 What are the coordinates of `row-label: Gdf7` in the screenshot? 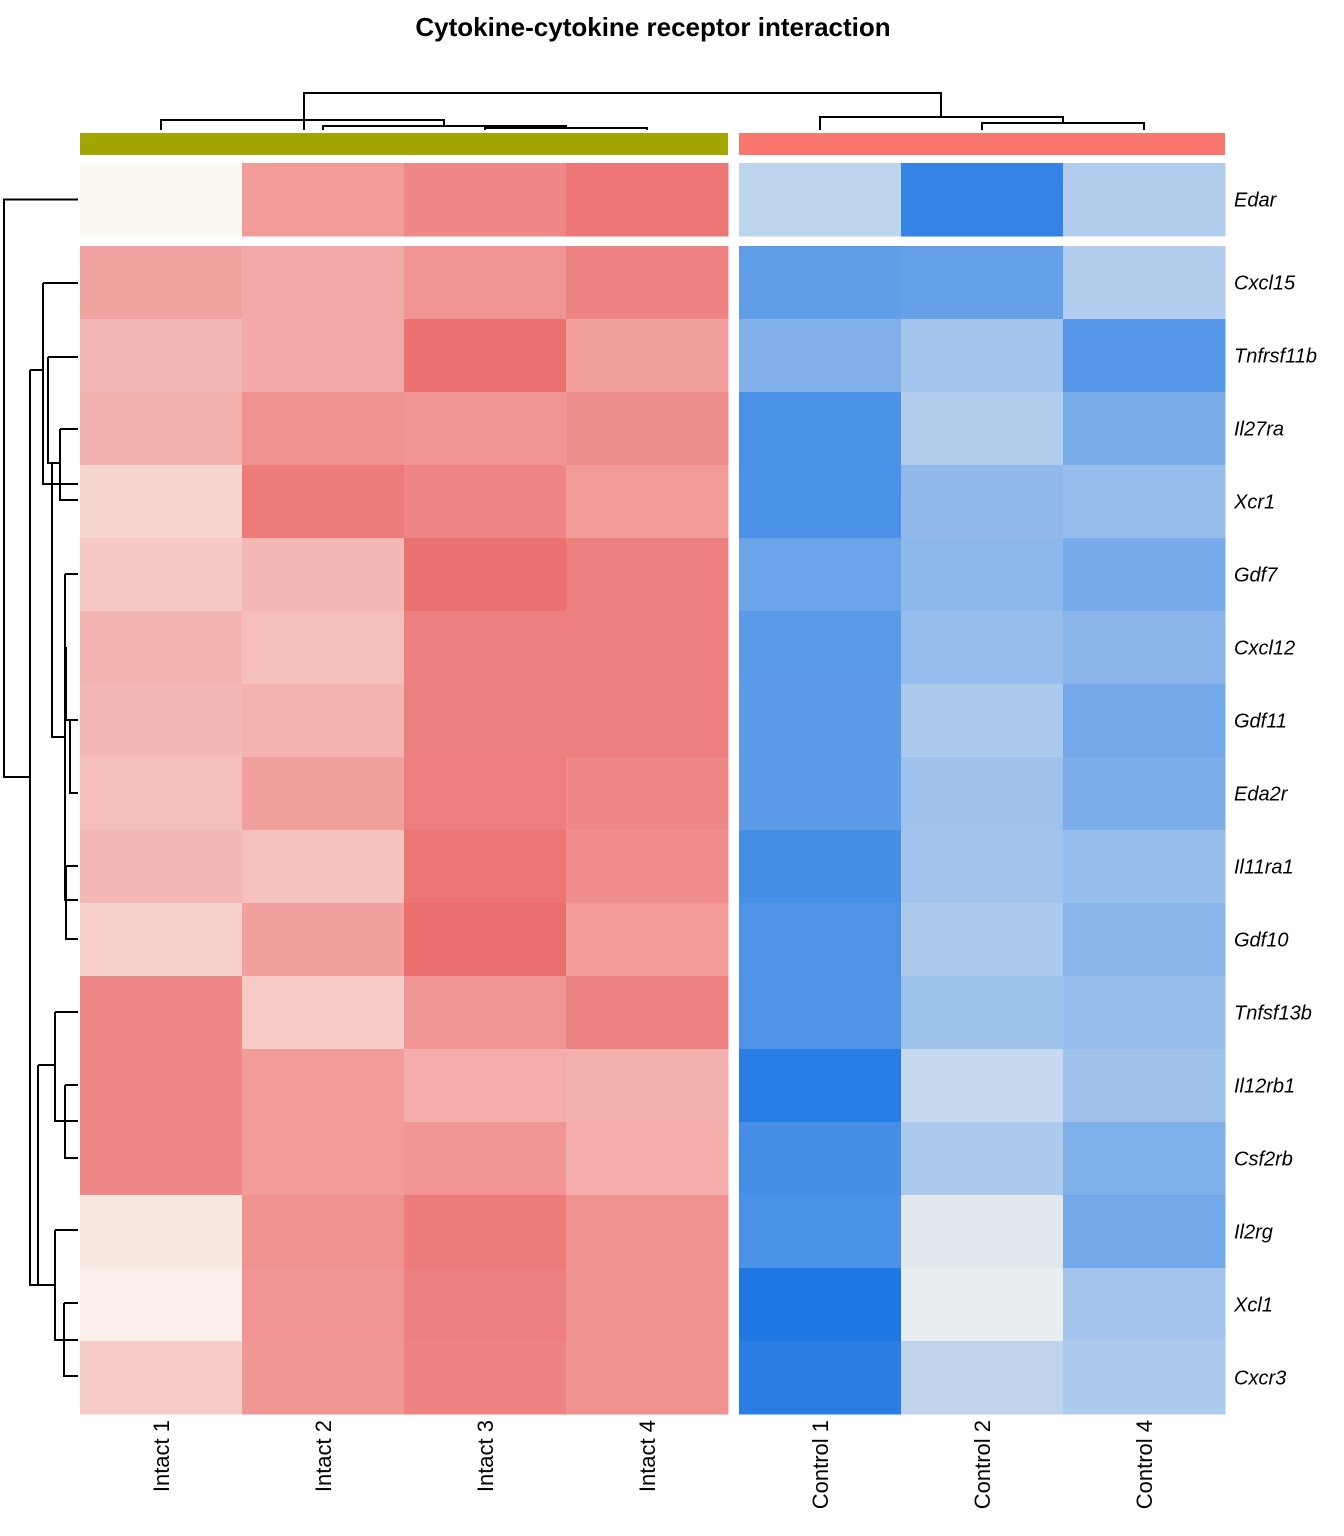 It's located at (1256, 576).